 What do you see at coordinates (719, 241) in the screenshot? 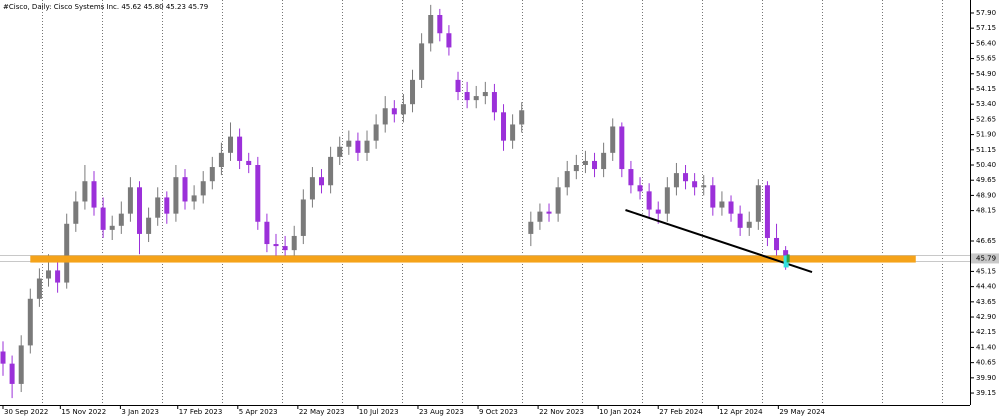
I see `trendline` at bounding box center [719, 241].